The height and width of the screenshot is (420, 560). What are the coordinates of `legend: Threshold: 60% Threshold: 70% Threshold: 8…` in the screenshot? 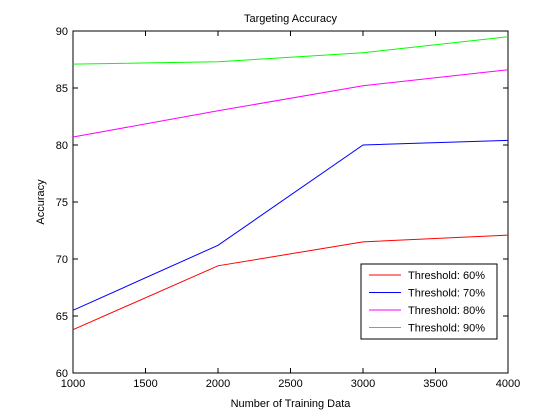 It's located at (429, 301).